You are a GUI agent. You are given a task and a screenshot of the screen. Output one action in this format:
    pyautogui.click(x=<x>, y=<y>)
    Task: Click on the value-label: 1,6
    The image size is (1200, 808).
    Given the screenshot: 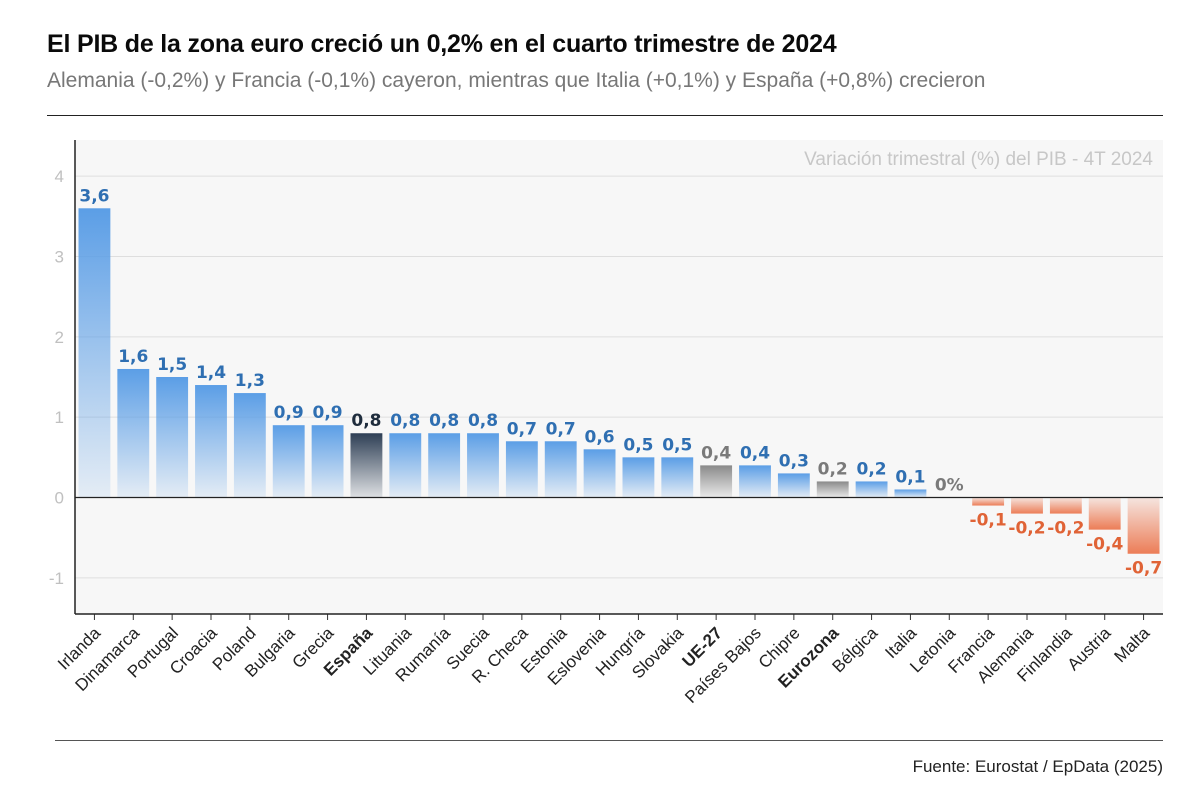 What is the action you would take?
    pyautogui.click(x=133, y=357)
    